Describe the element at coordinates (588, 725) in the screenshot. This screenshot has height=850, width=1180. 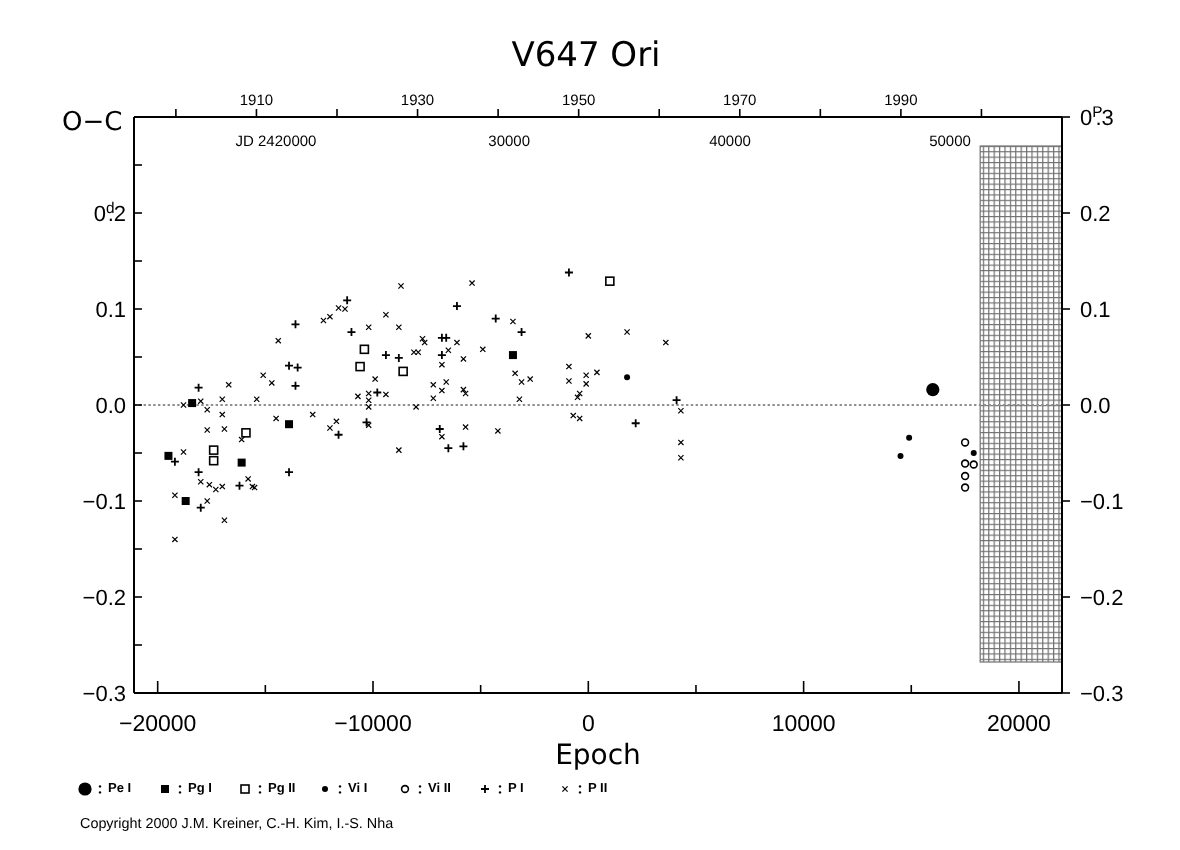
I see `x-tick-label: 0` at that location.